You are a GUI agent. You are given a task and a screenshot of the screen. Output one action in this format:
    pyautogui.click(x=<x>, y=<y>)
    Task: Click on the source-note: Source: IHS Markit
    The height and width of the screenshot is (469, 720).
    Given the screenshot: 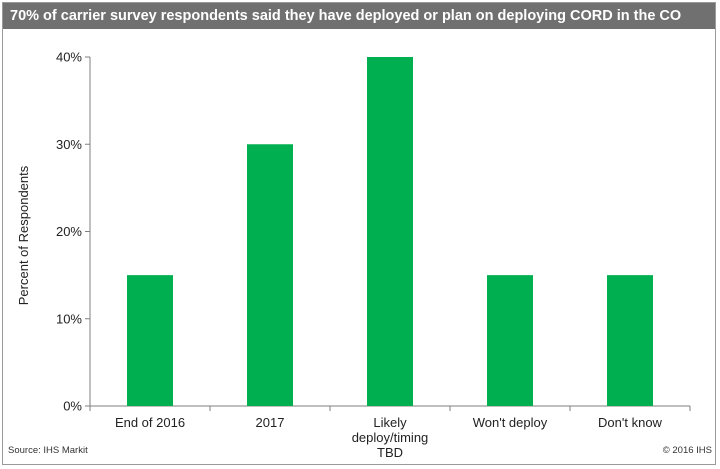 What is the action you would take?
    pyautogui.click(x=48, y=450)
    